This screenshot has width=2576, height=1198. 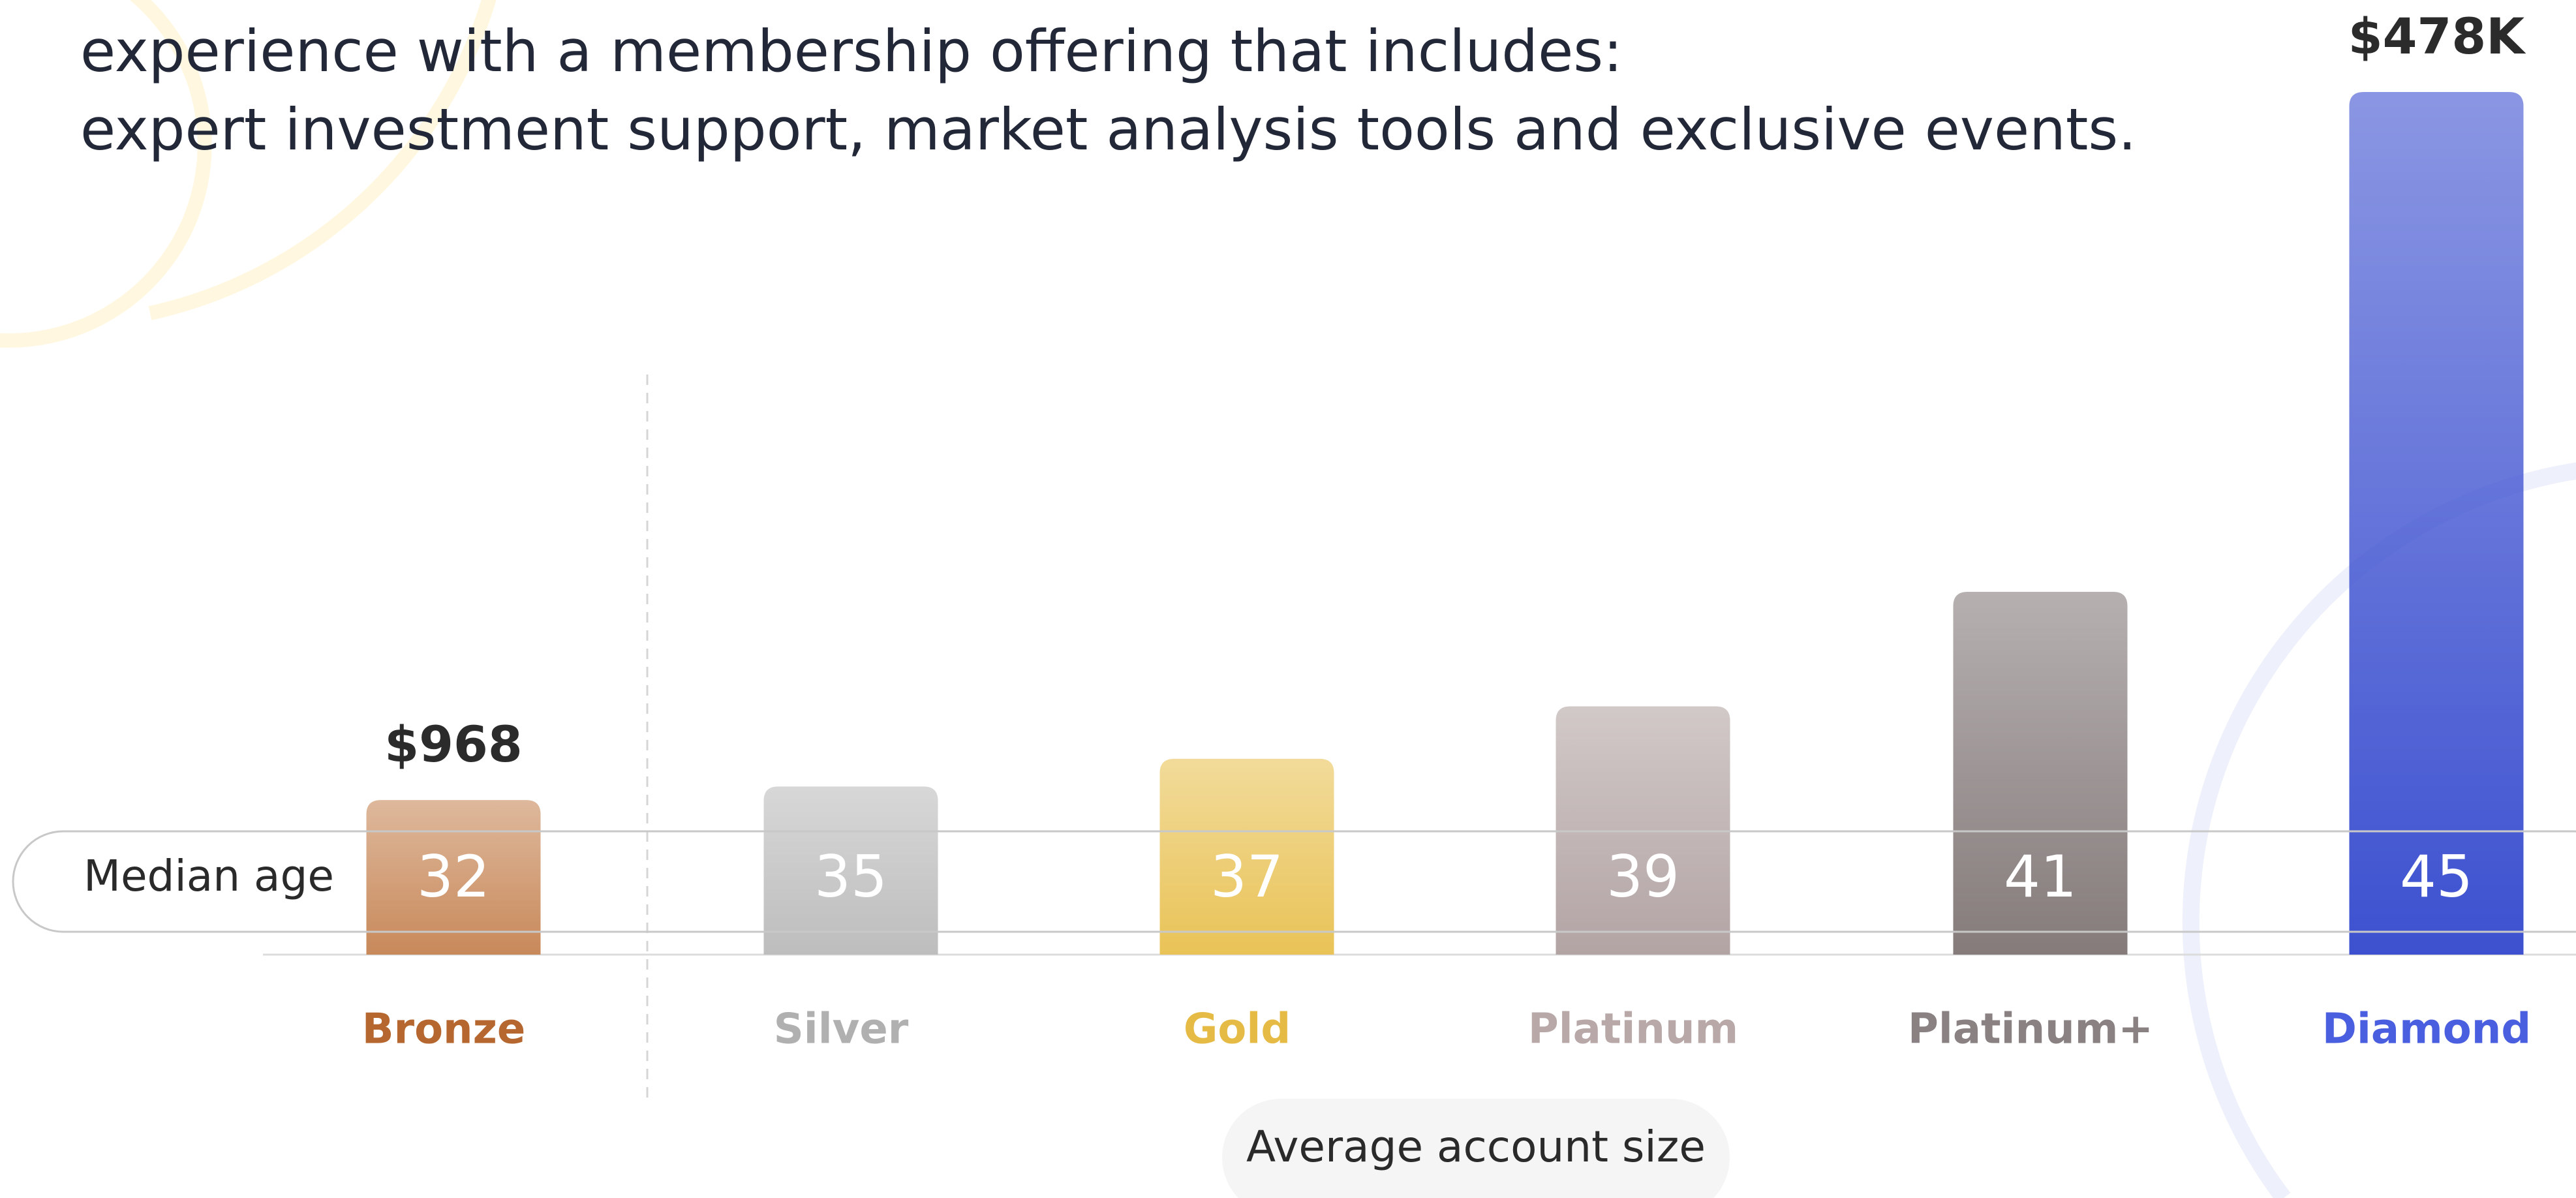 I want to click on median-age-value: 41, so click(x=2040, y=877).